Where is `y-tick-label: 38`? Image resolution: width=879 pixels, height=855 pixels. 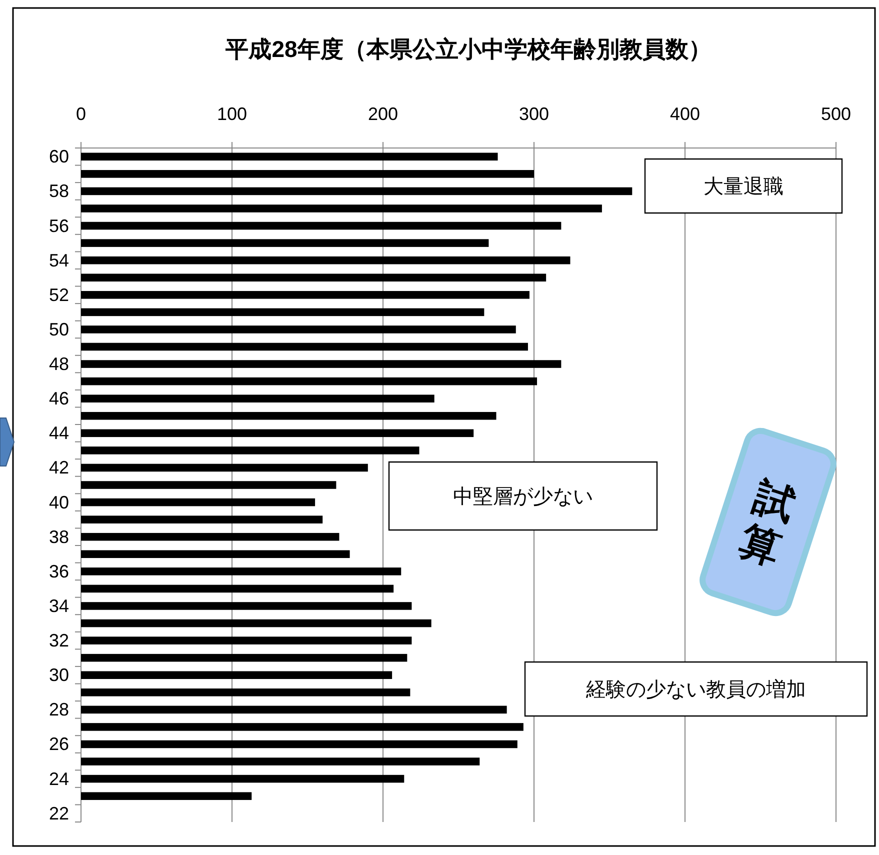 y-tick-label: 38 is located at coordinates (58, 536).